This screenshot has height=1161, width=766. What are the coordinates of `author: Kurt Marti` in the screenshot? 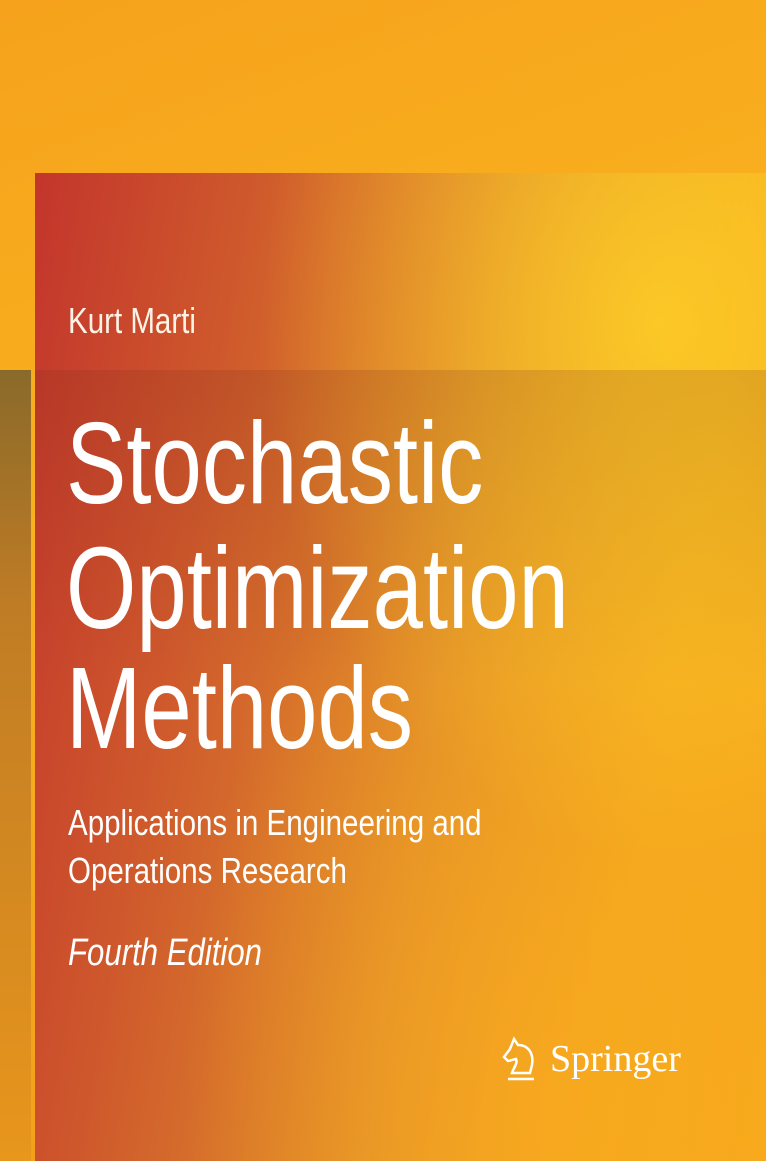 It's located at (132, 320).